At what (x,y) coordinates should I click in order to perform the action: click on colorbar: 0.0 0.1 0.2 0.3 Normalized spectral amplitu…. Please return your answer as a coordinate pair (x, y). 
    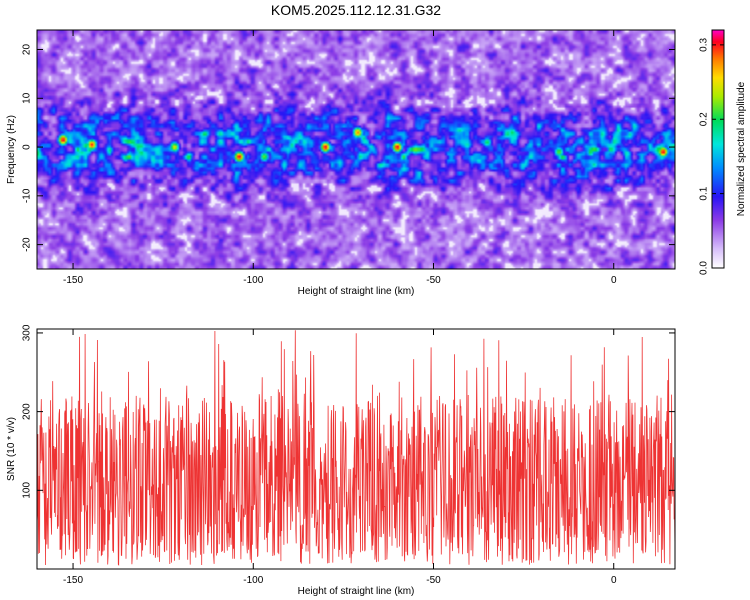
    Looking at the image, I should click on (723, 152).